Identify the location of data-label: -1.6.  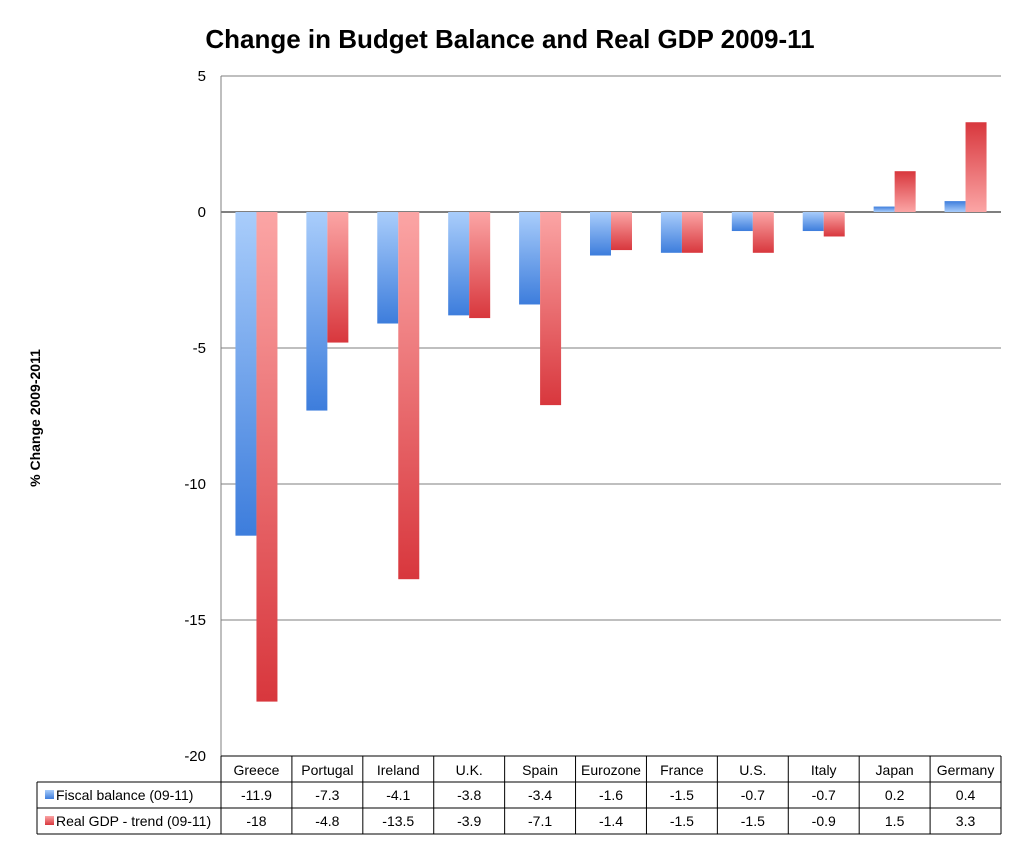
(611, 795).